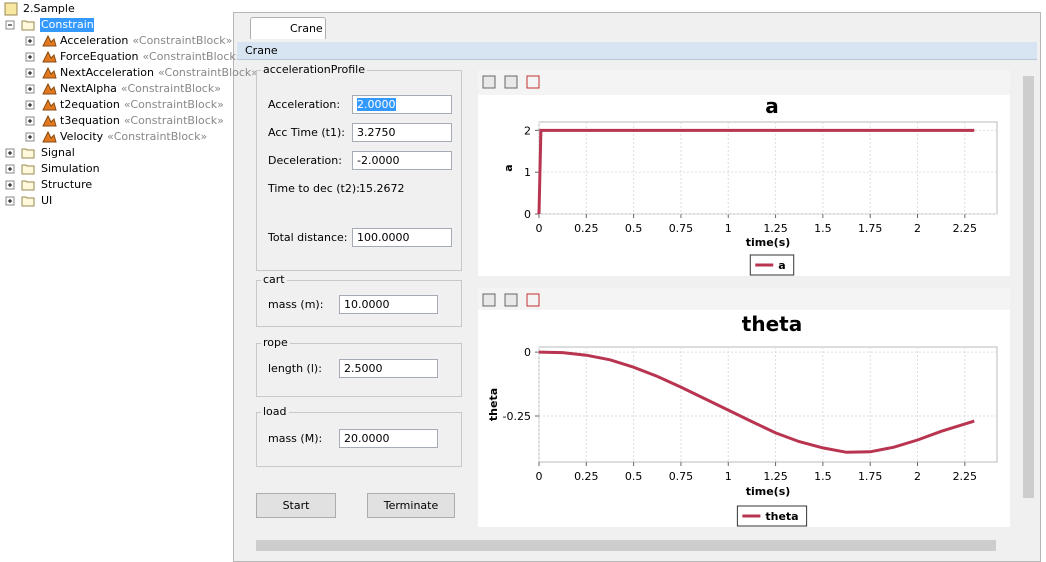 The width and height of the screenshot is (1046, 562). Describe the element at coordinates (402, 132) in the screenshot. I see `text-input: 3.2750` at that location.